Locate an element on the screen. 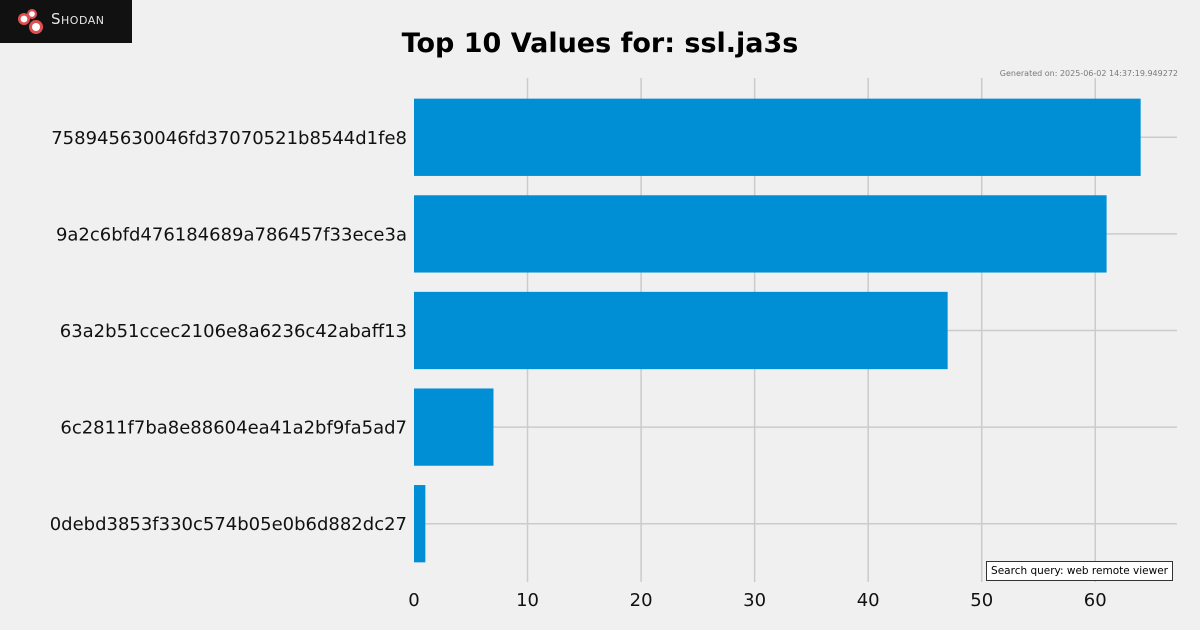  x-tick-label: 0 is located at coordinates (413, 600).